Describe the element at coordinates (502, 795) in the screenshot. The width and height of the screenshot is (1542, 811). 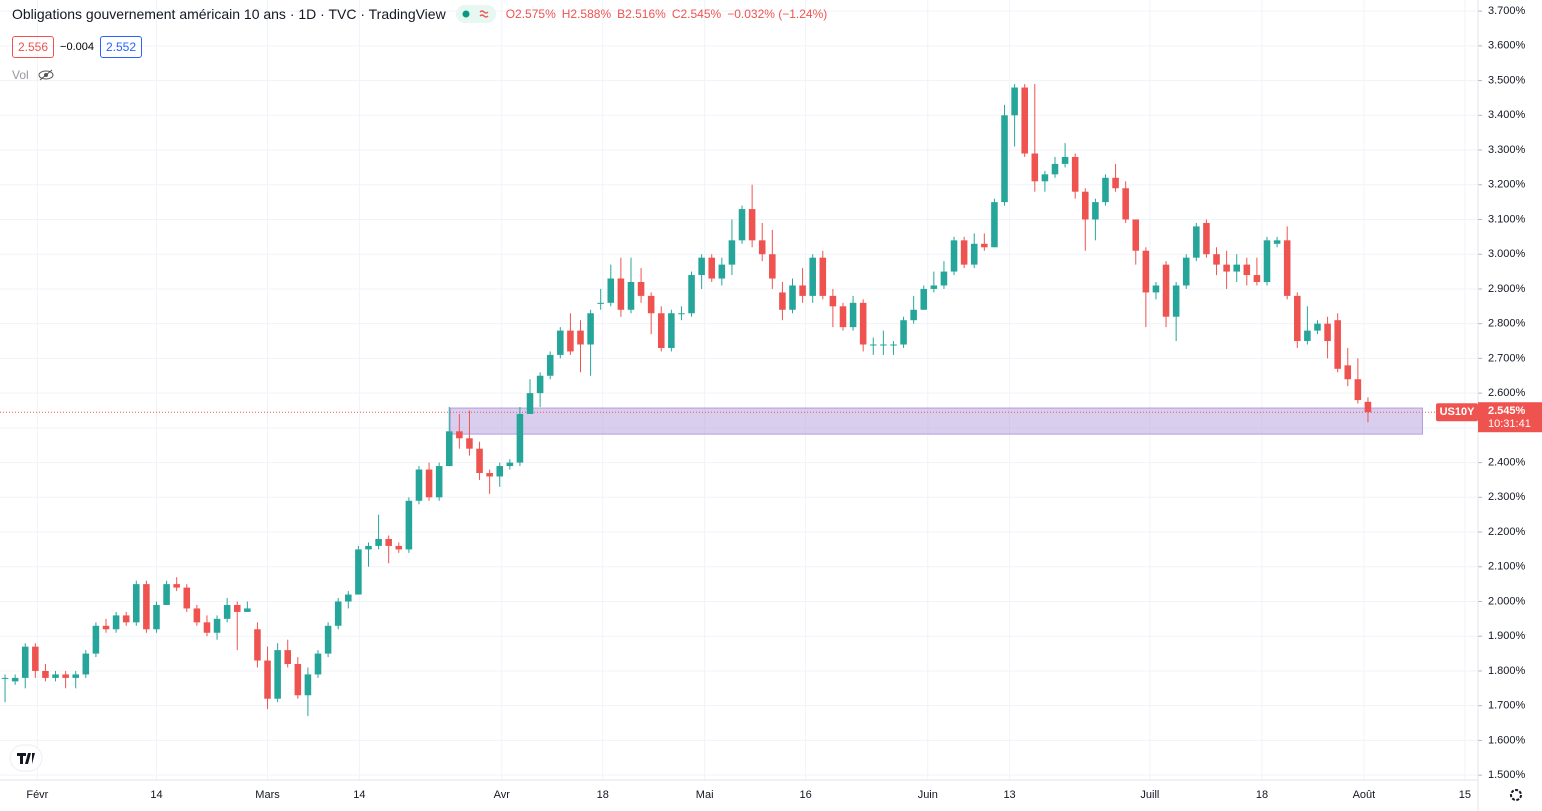
I see `x-tick-label: Avr` at that location.